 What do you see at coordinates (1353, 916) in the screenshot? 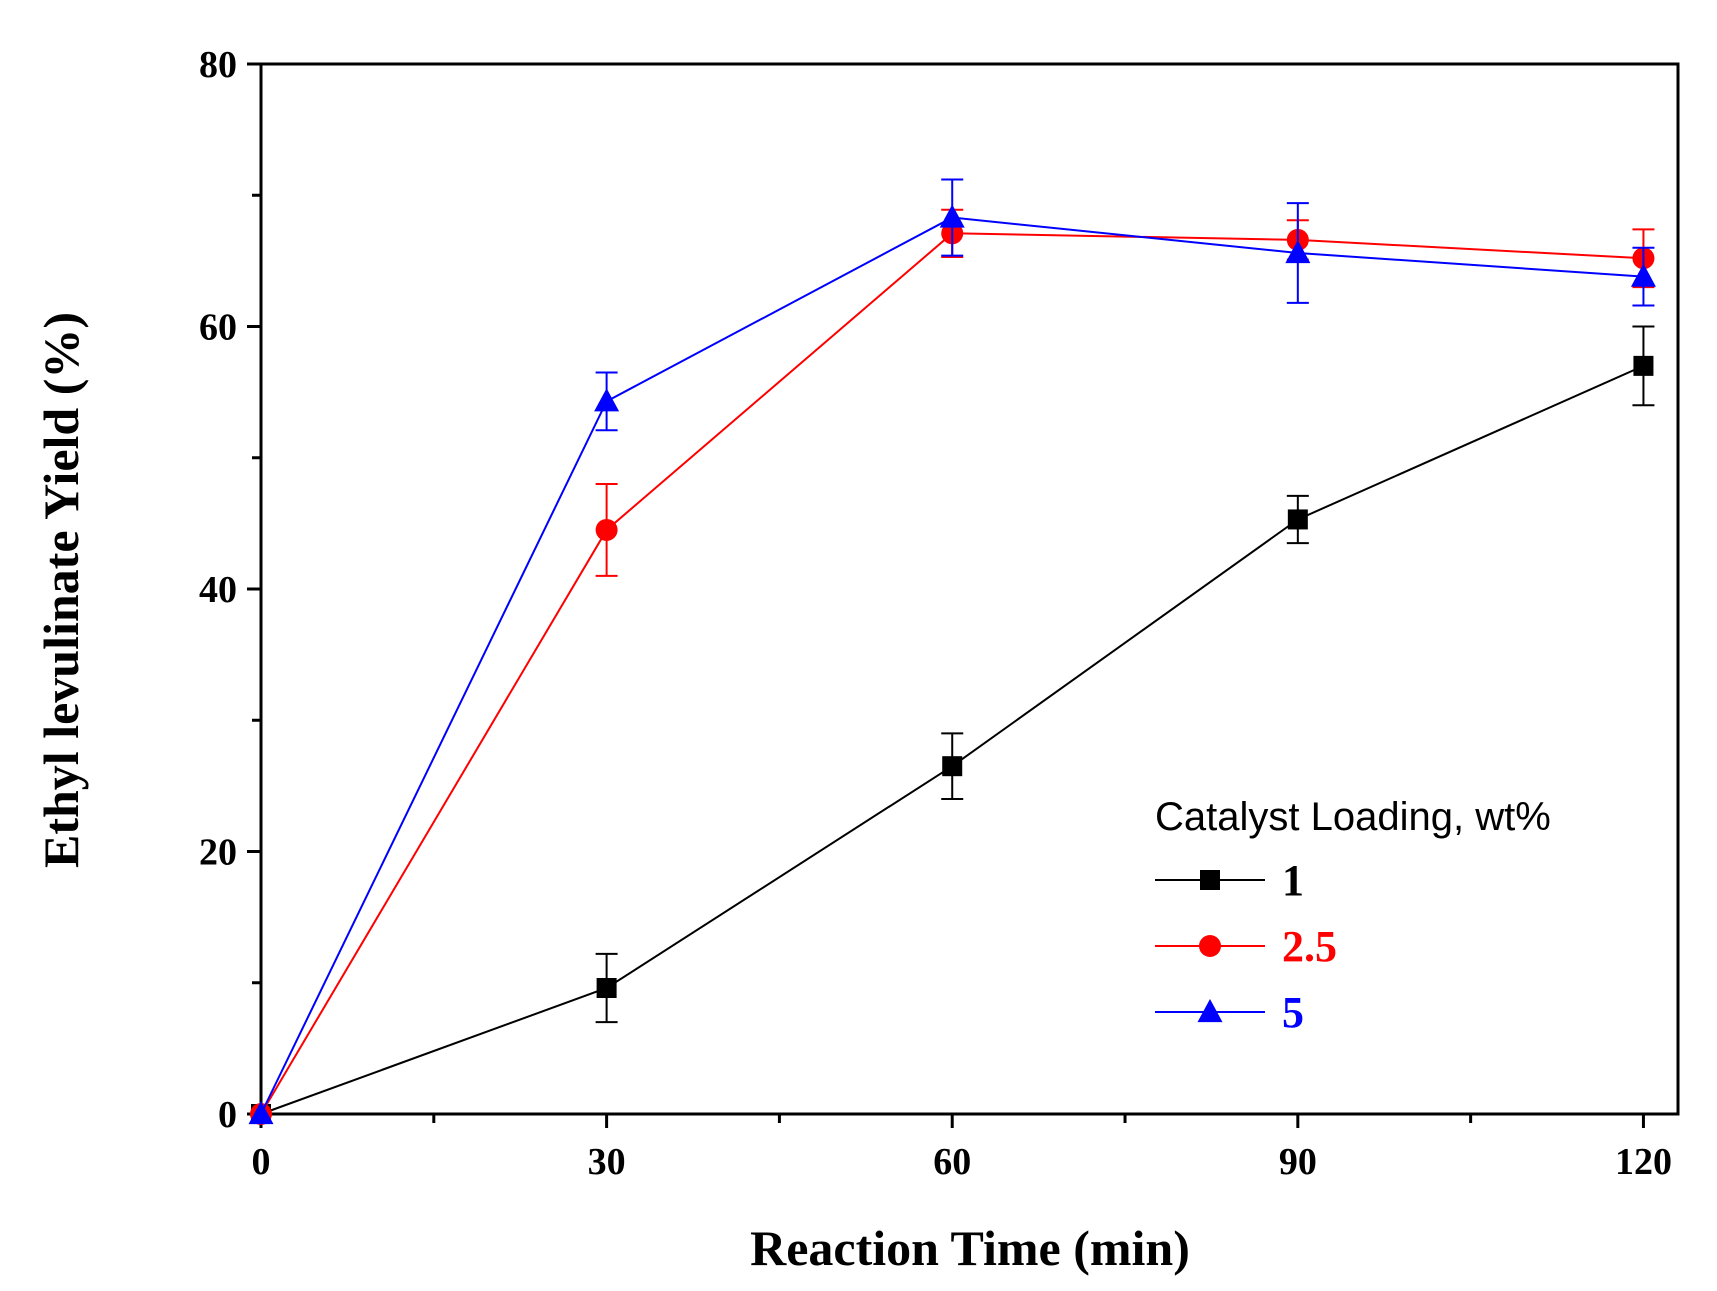
I see `legend: Catalyst Loading, wt% 1 2.5 5` at bounding box center [1353, 916].